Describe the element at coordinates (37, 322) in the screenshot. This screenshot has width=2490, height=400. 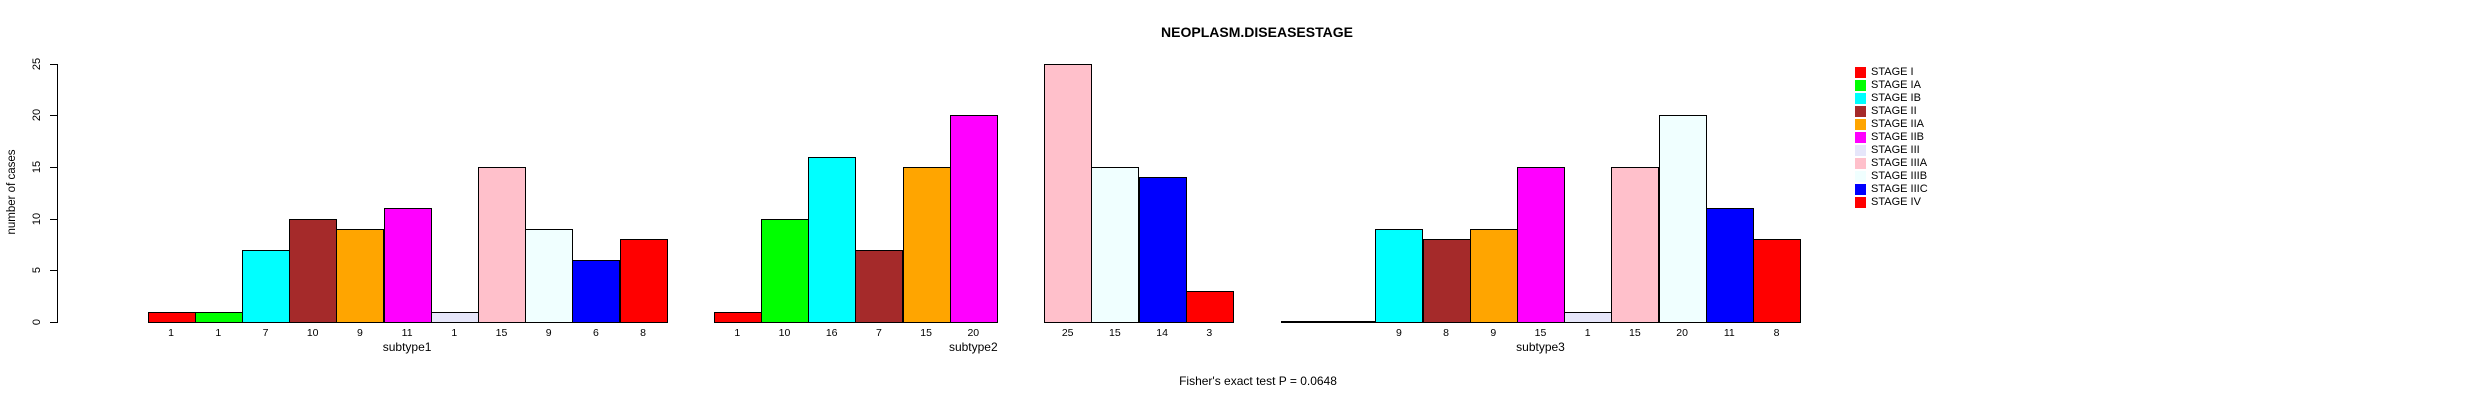
I see `y-axis-tick-label: 0` at that location.